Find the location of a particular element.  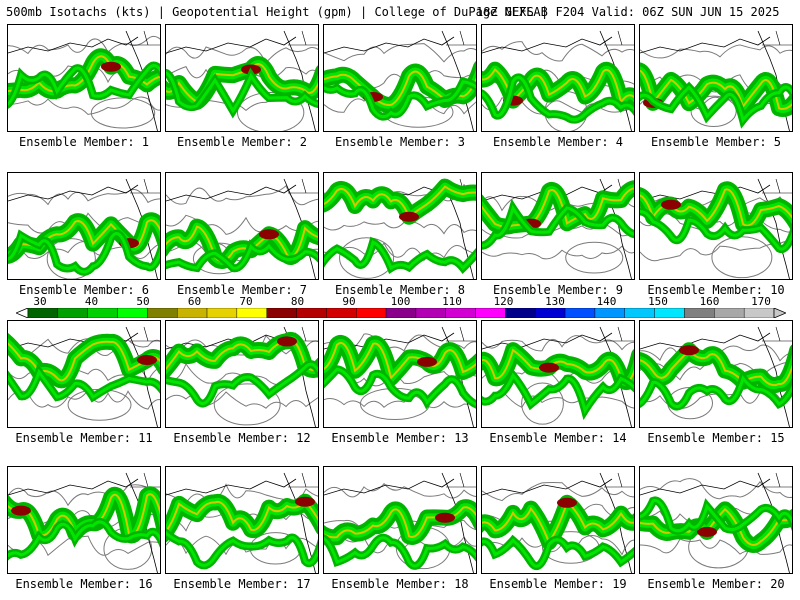

member-number: 17 is located at coordinates (303, 584).